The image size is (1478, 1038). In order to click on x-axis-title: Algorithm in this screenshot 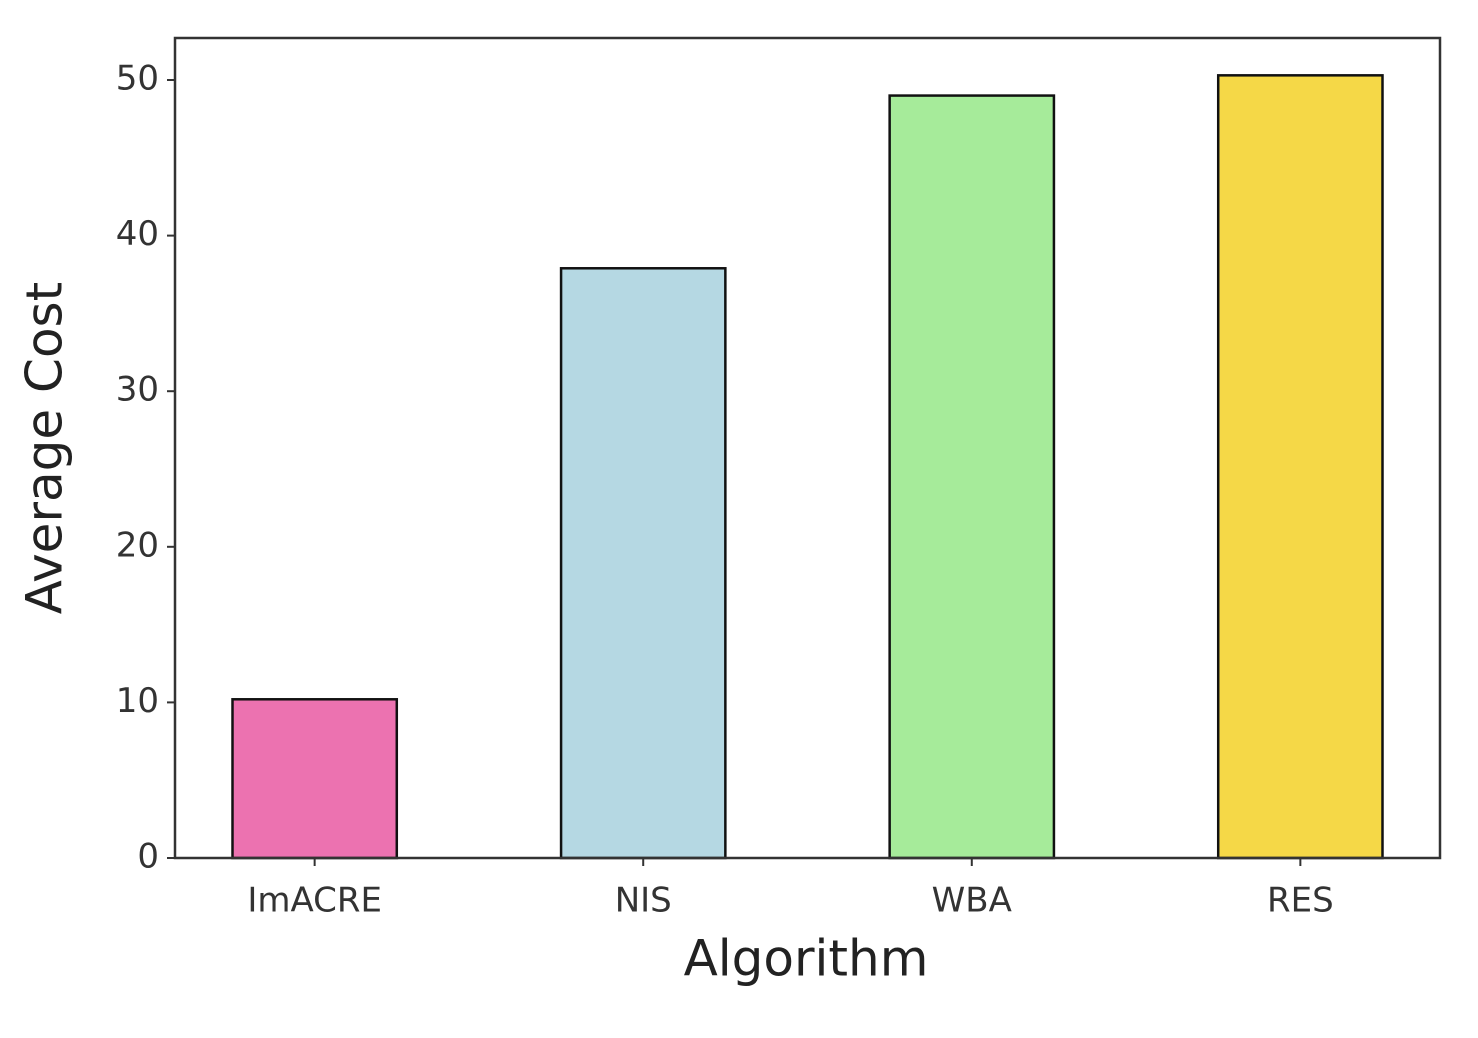, I will do `click(806, 959)`.